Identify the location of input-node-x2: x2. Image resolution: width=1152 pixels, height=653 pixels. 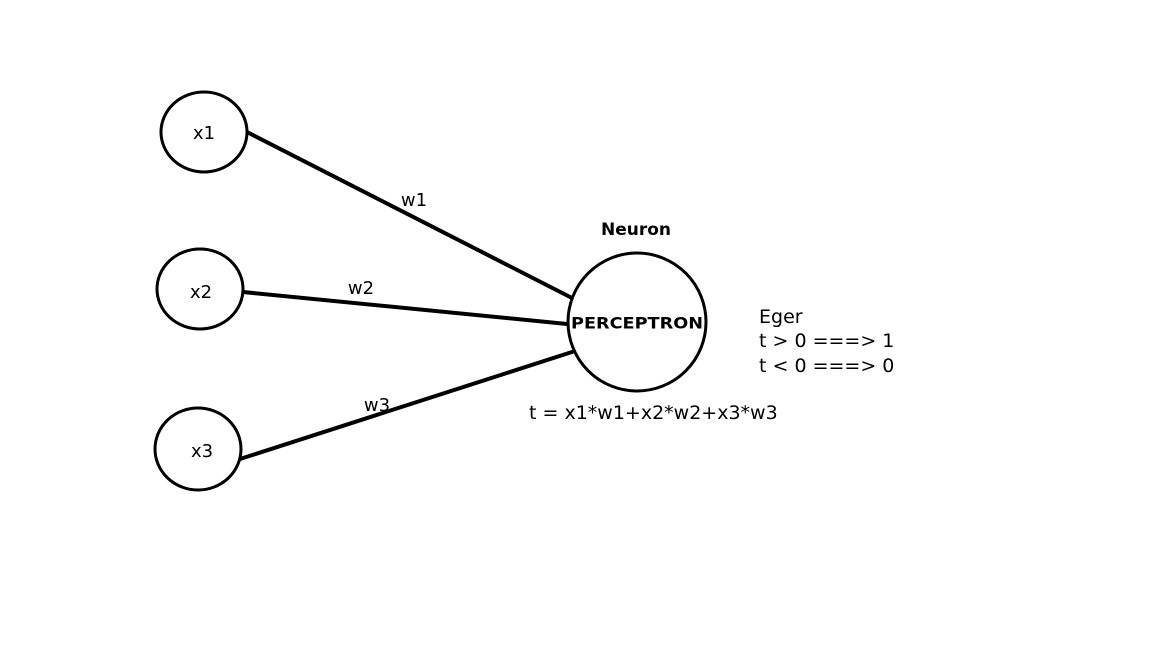
(200, 289).